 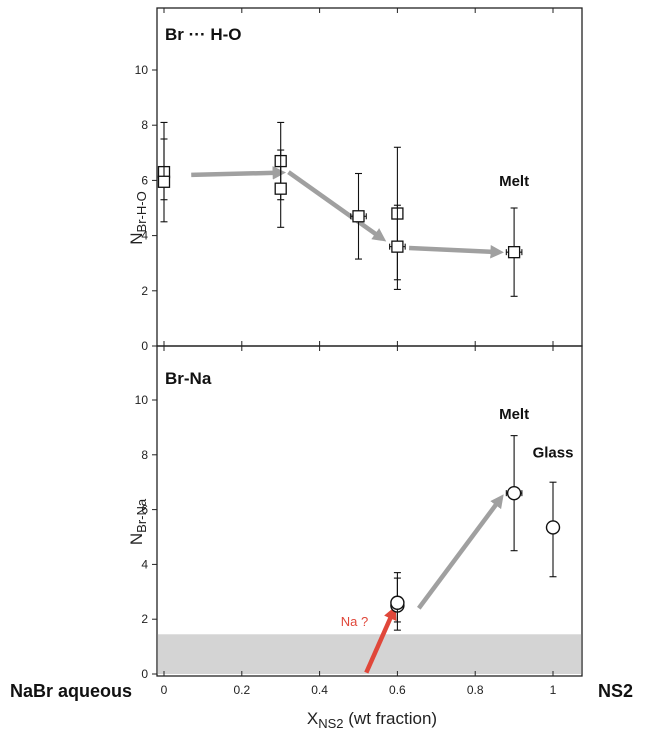 I want to click on na-question-label: Na ?, so click(x=354, y=621).